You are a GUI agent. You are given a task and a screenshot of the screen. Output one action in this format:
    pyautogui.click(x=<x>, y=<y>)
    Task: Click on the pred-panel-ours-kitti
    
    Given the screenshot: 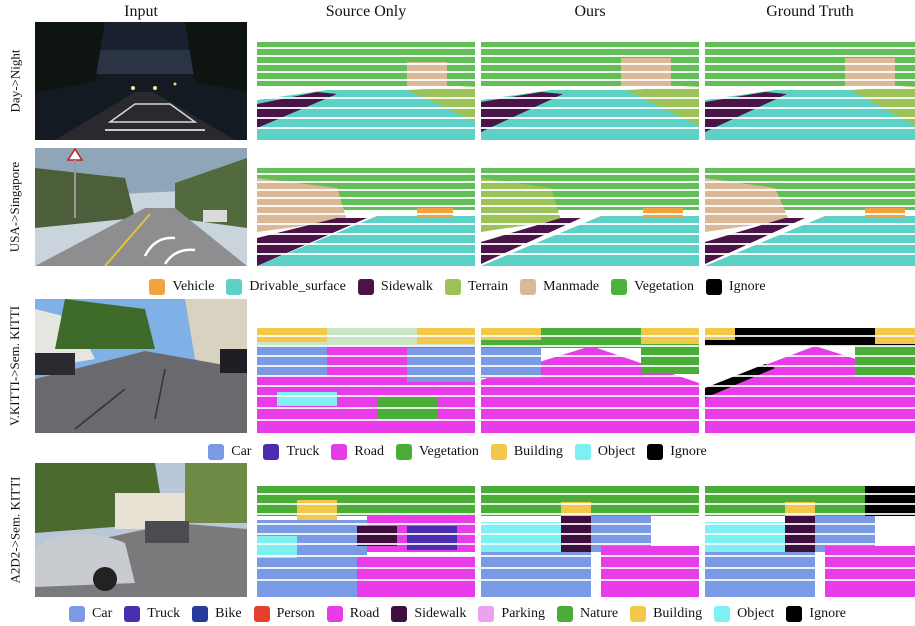 What is the action you would take?
    pyautogui.click(x=590, y=380)
    